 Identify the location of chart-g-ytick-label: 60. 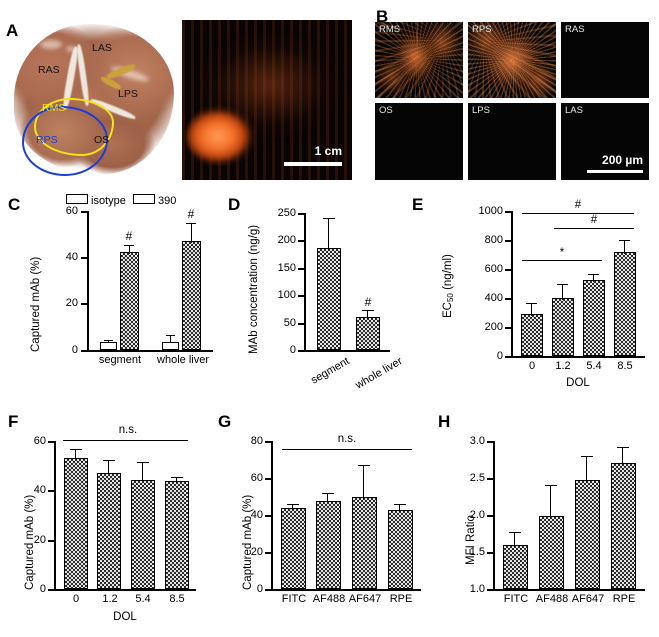
(256, 478).